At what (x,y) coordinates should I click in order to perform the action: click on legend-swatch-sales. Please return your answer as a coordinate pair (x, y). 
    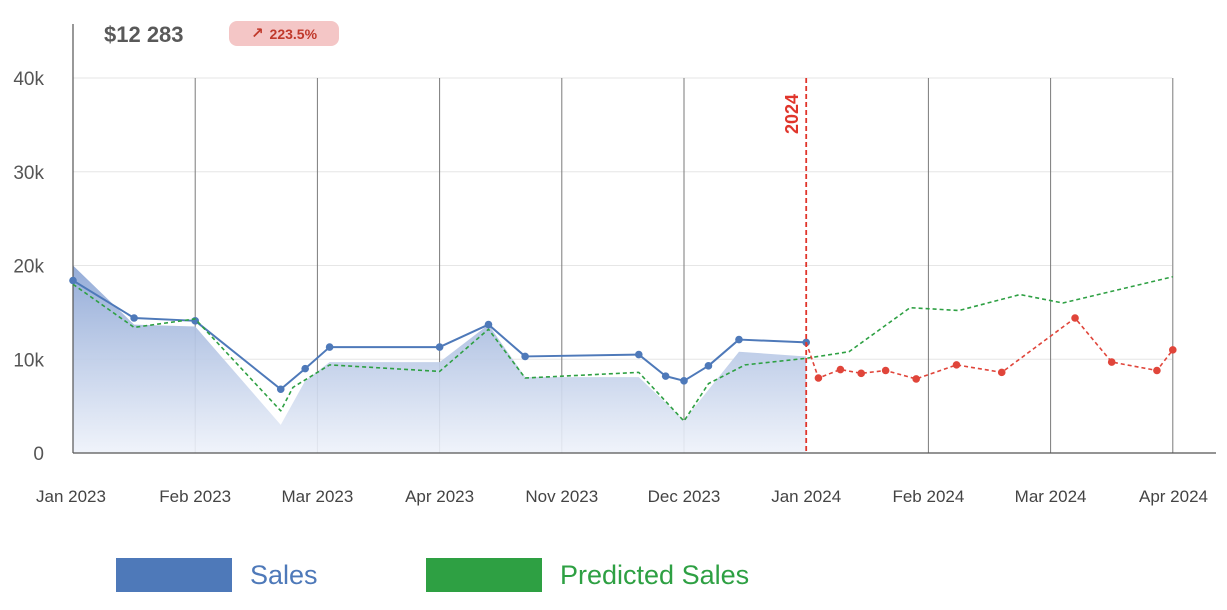
    Looking at the image, I should click on (174, 575).